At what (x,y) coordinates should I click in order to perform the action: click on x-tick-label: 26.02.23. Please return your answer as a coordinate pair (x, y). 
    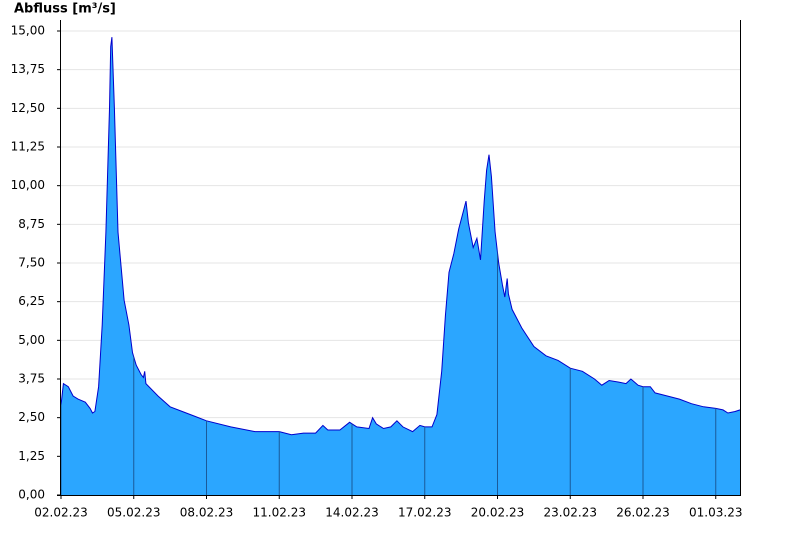
    Looking at the image, I should click on (642, 513).